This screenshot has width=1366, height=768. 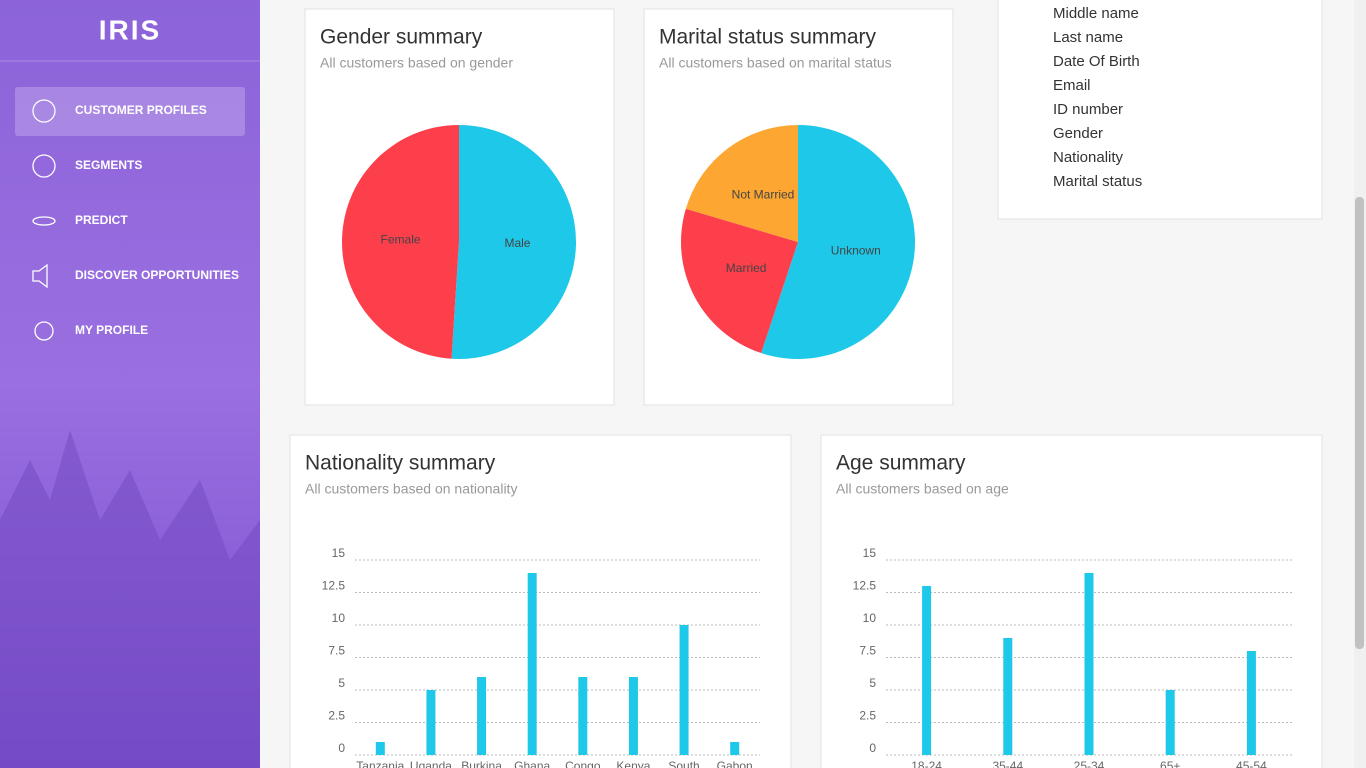 What do you see at coordinates (141, 110) in the screenshot?
I see `menu-item: CUSTOMER PROFILES` at bounding box center [141, 110].